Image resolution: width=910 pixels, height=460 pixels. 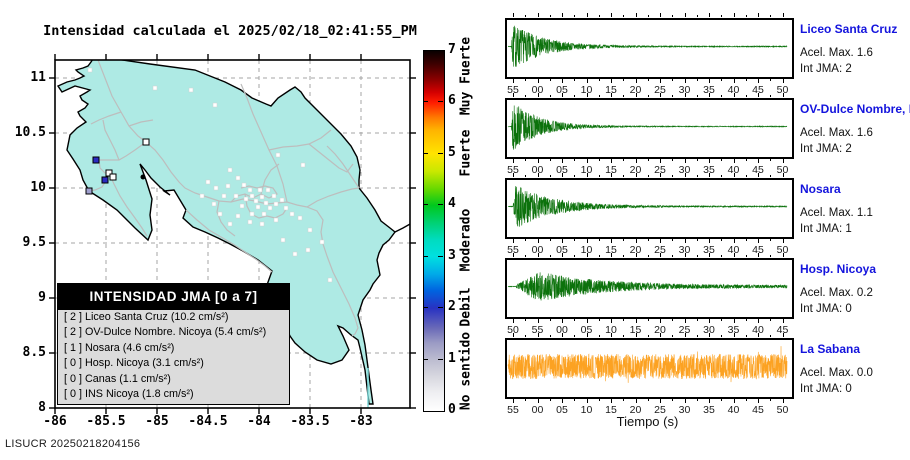 What do you see at coordinates (208, 421) in the screenshot?
I see `x-tick-label: -84.5` at bounding box center [208, 421].